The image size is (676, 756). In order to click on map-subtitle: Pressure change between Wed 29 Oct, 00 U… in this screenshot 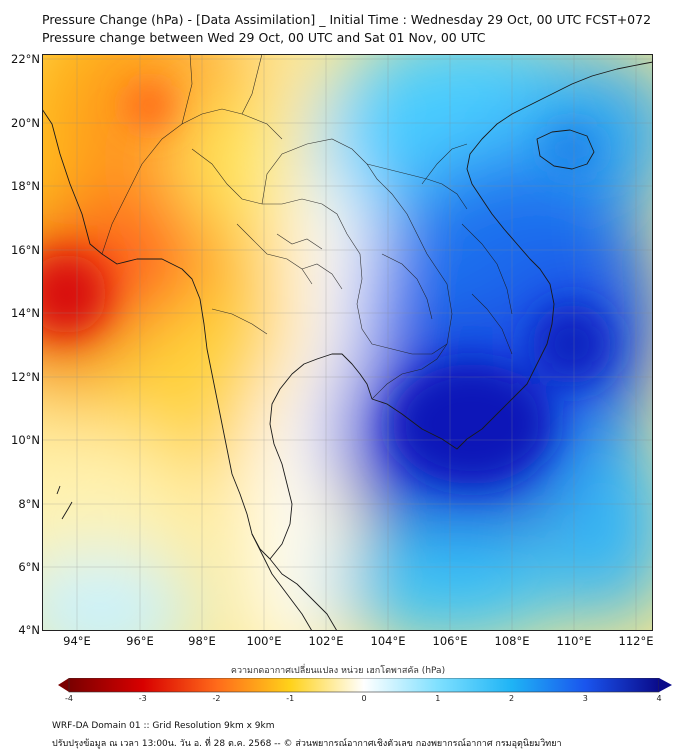, I will do `click(264, 37)`.